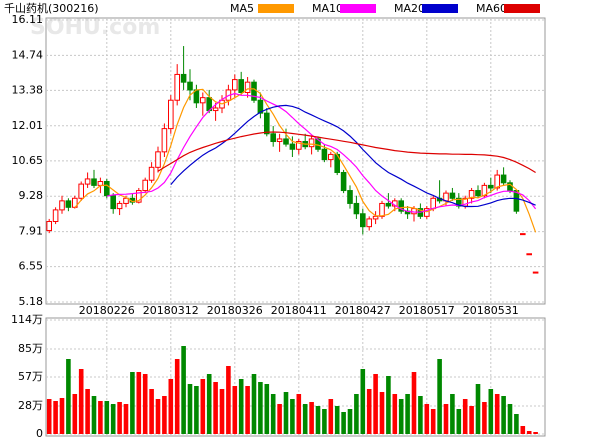 This screenshot has width=600, height=440. Describe the element at coordinates (30, 376) in the screenshot. I see `volume-tick-label: 57万` at that location.